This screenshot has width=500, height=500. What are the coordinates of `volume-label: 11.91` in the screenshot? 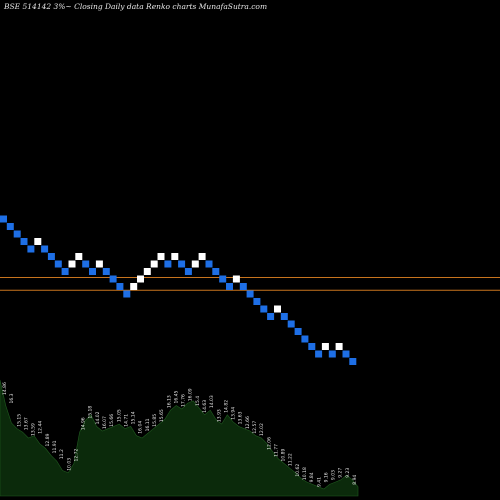 It's located at (55, 446).